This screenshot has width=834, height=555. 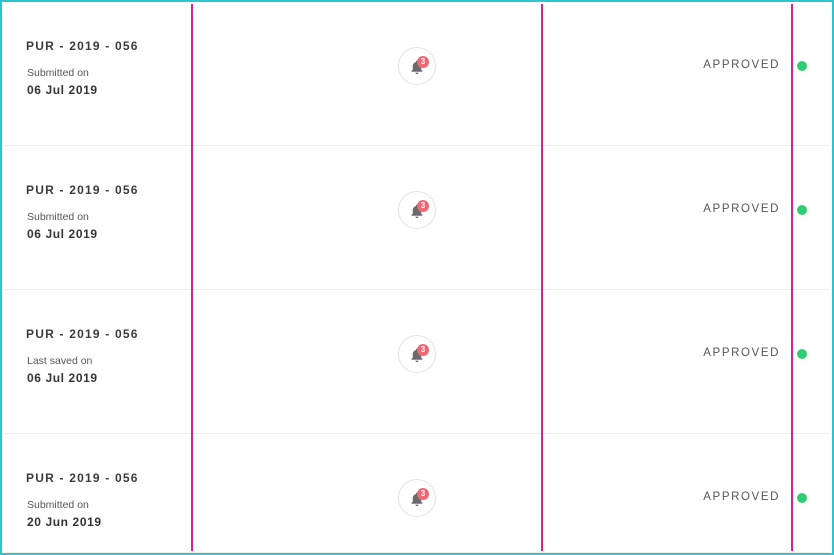 What do you see at coordinates (60, 361) in the screenshot?
I see `meta-label: Last saved on` at bounding box center [60, 361].